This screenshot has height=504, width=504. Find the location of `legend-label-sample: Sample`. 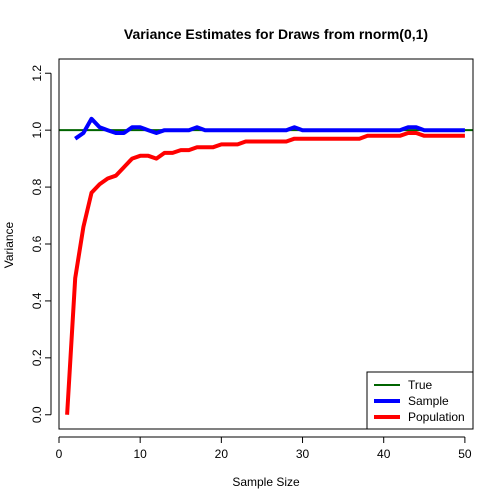

legend-label-sample: Sample is located at coordinates (428, 401).